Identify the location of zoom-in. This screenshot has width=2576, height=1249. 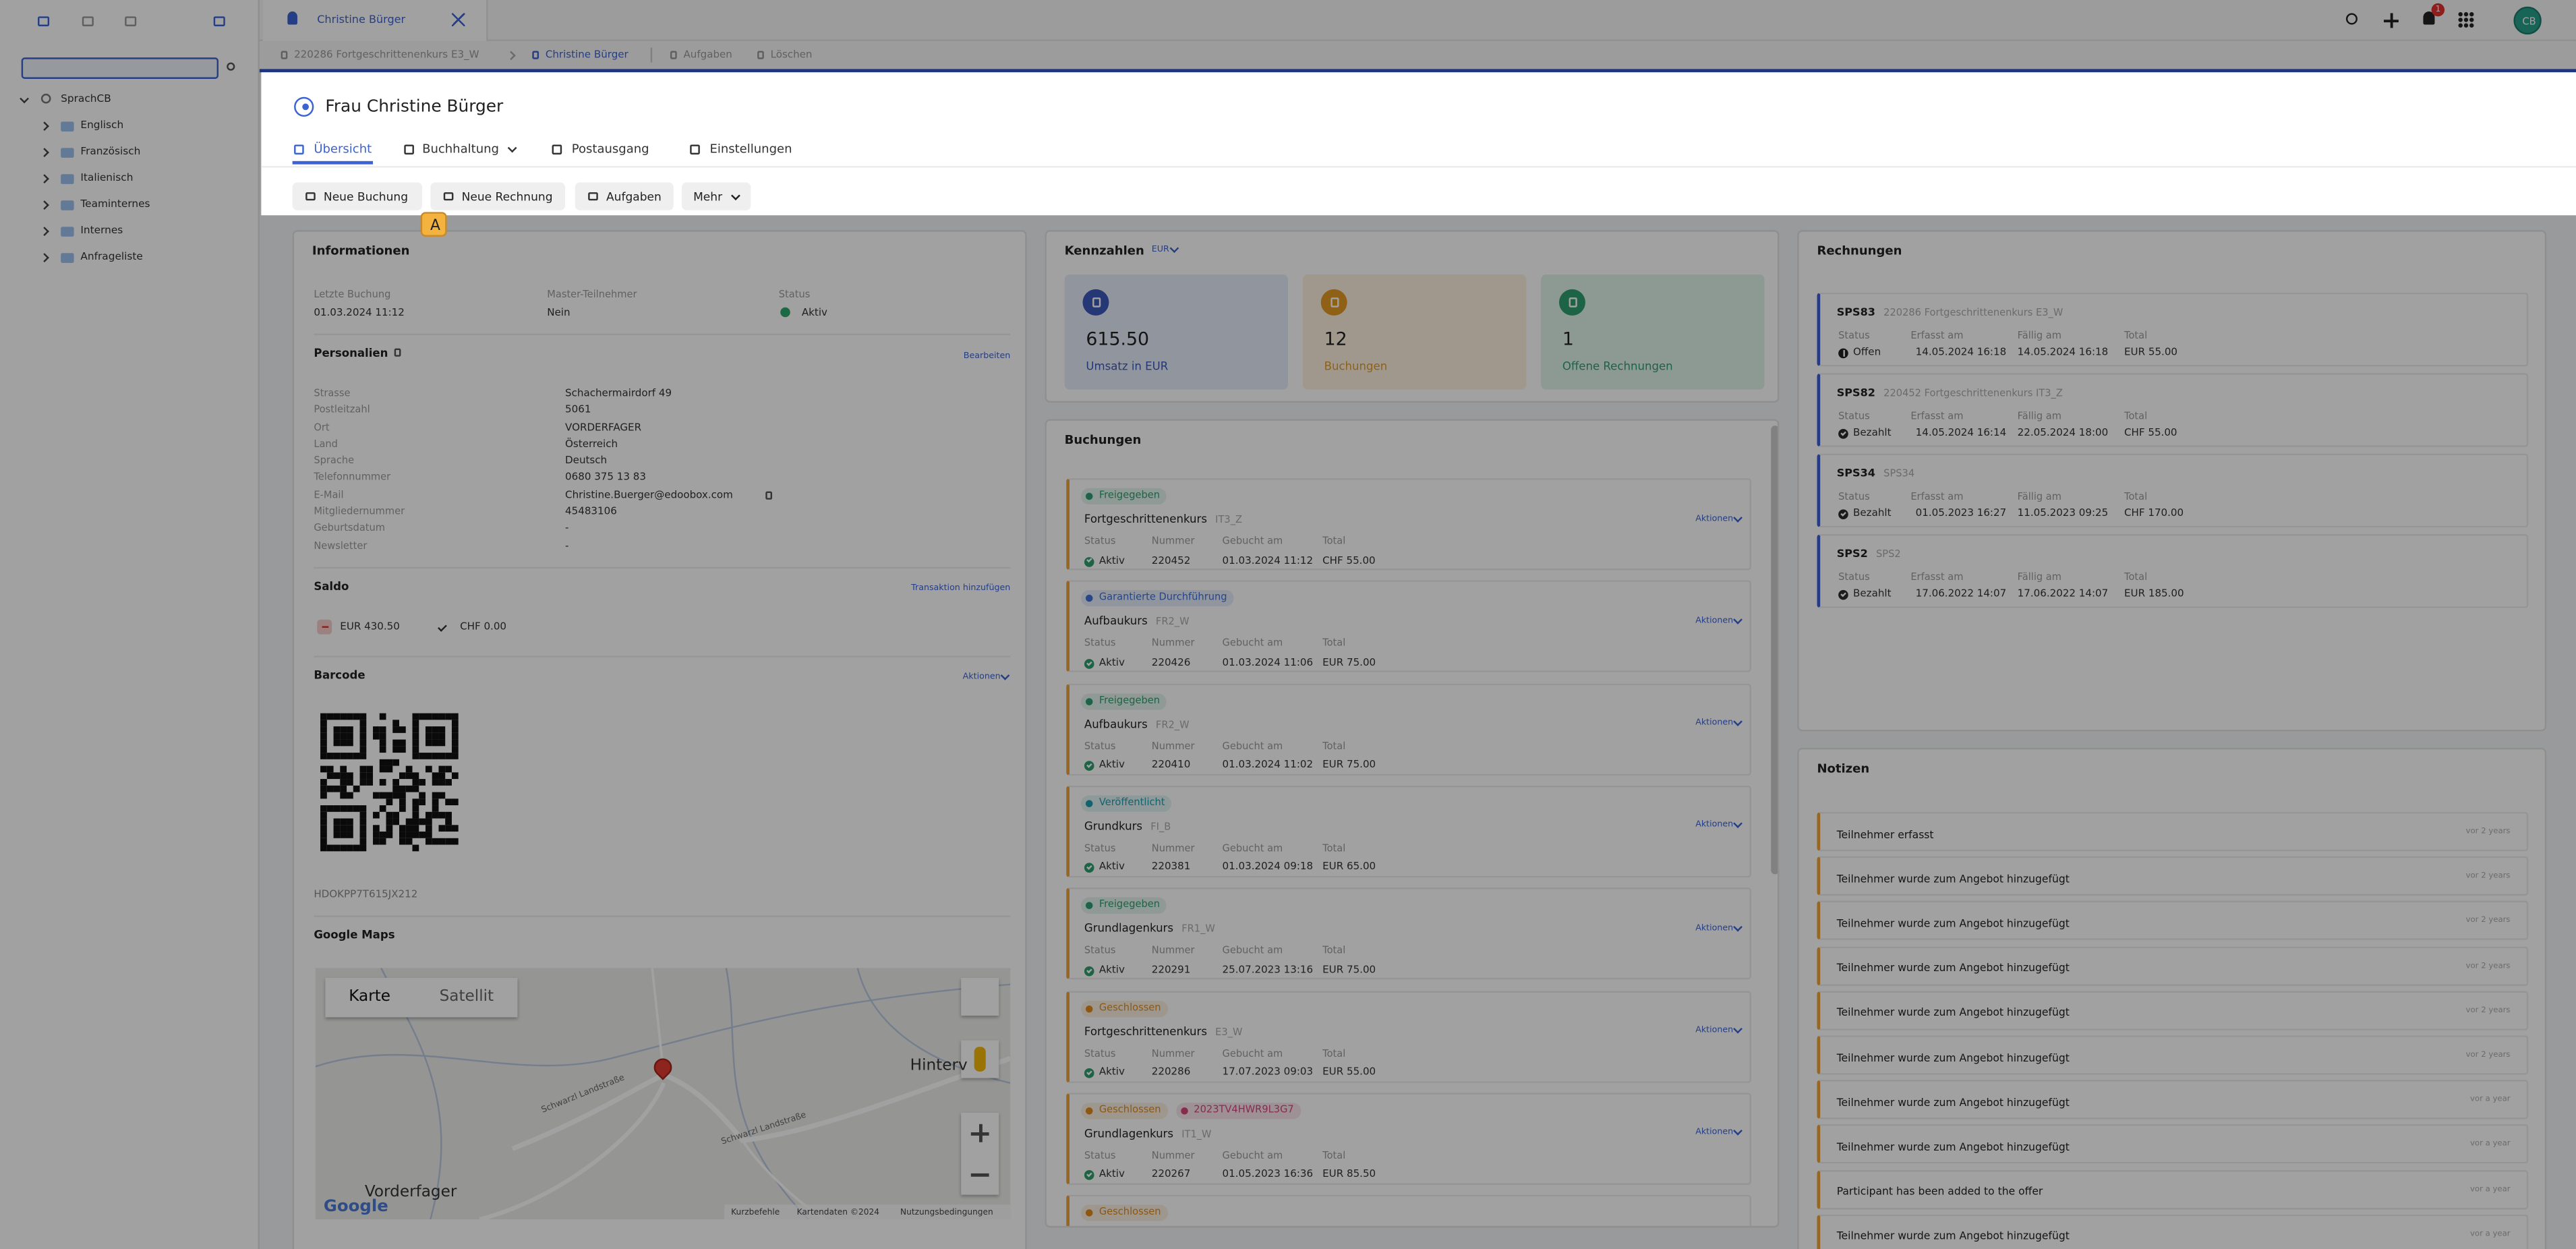
(979, 1133).